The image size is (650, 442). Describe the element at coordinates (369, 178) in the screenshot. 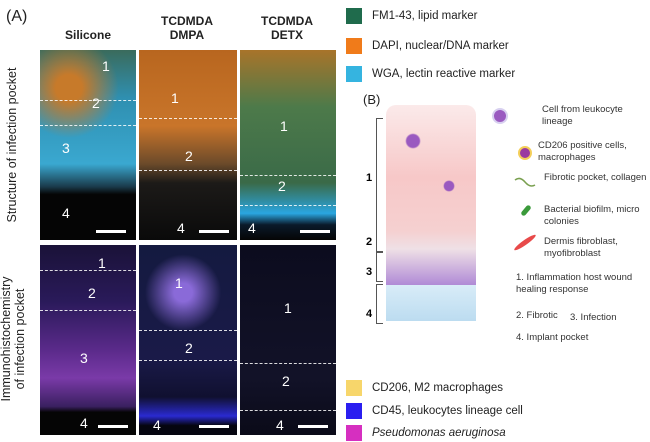

I see `zone-number: 1` at that location.